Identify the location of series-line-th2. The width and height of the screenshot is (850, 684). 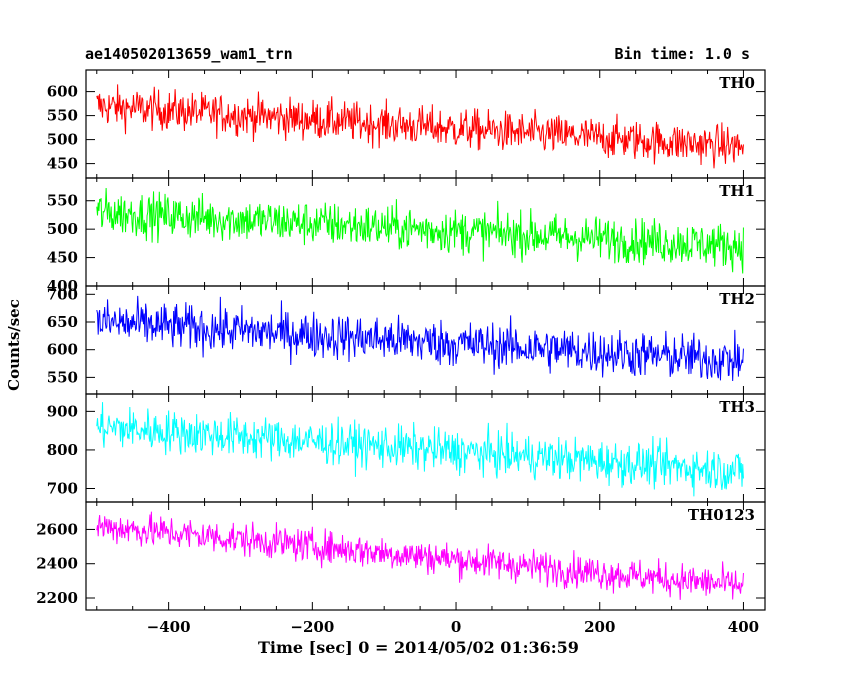
(420, 338).